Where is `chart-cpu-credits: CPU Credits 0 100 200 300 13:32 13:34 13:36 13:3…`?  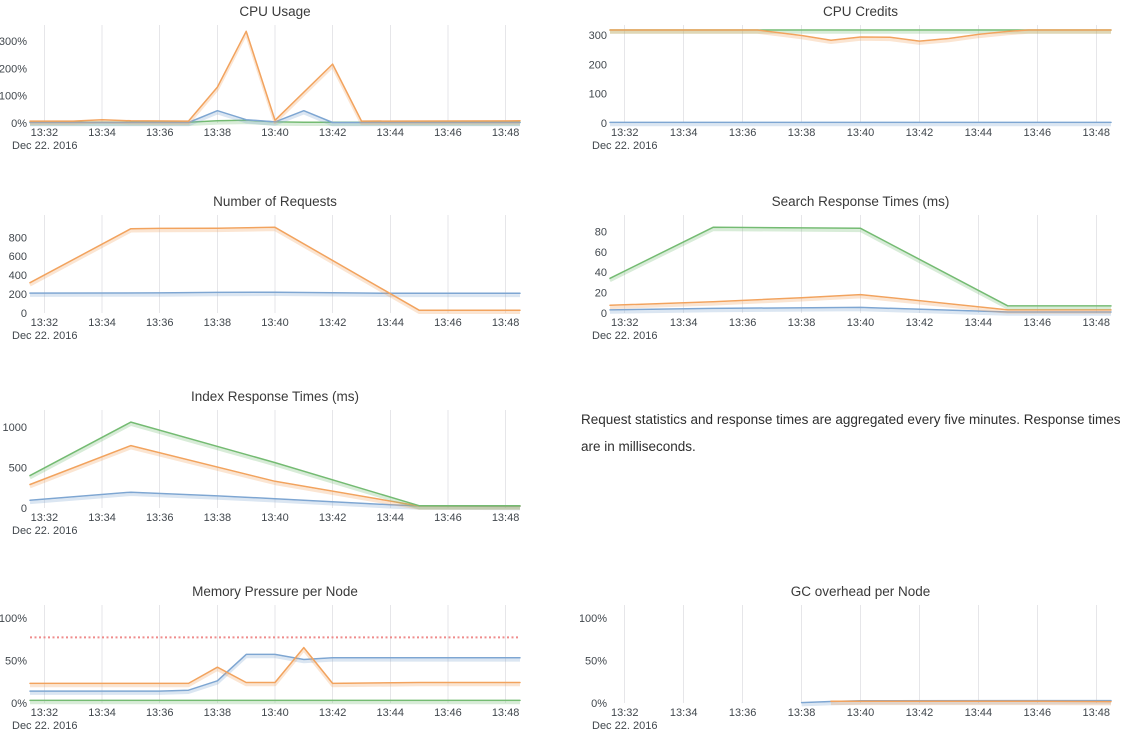 chart-cpu-credits: CPU Credits 0 100 200 300 13:32 13:34 13:36 13:3… is located at coordinates (855, 82).